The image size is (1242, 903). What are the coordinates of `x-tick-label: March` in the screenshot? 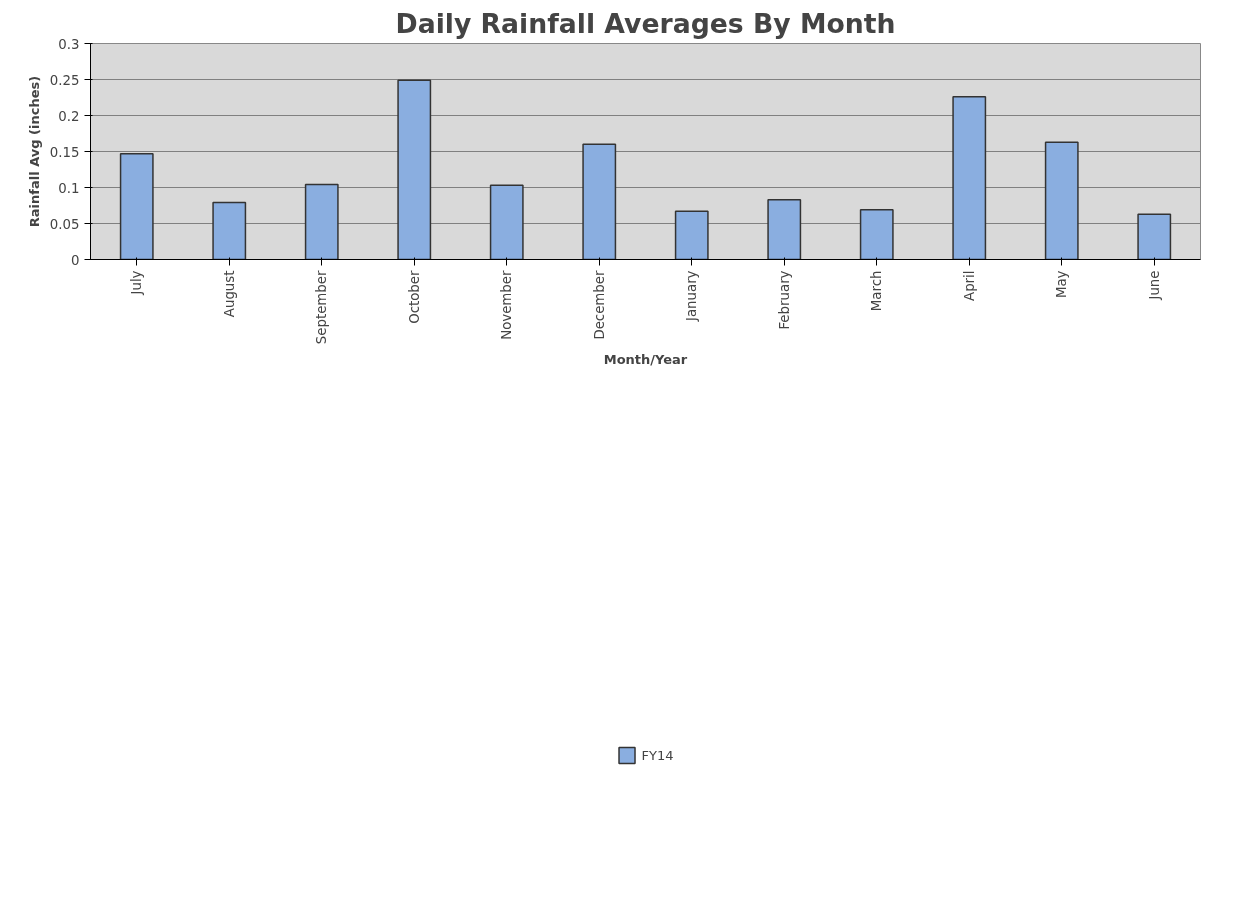 It's located at (877, 291).